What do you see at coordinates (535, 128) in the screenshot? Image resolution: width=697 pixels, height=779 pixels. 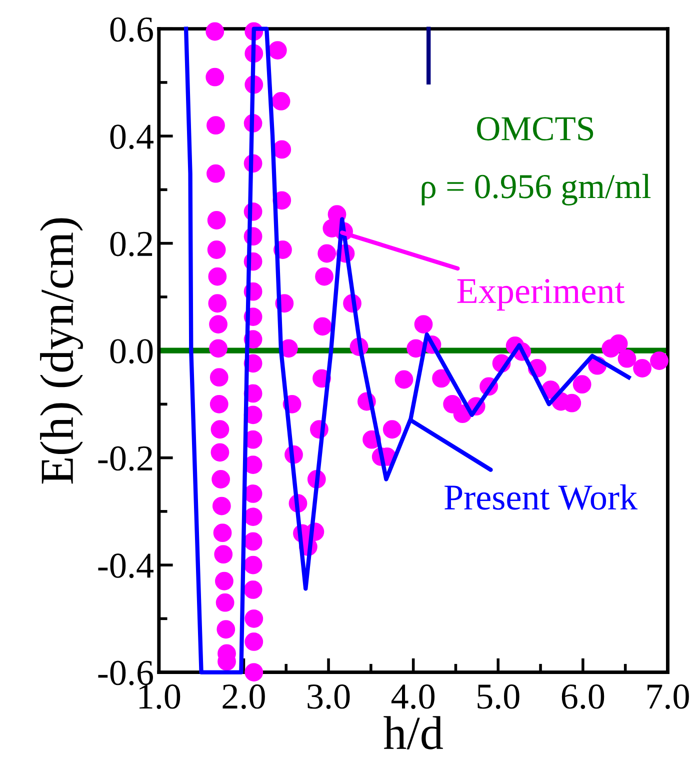 I see `annotation: OMCTS` at bounding box center [535, 128].